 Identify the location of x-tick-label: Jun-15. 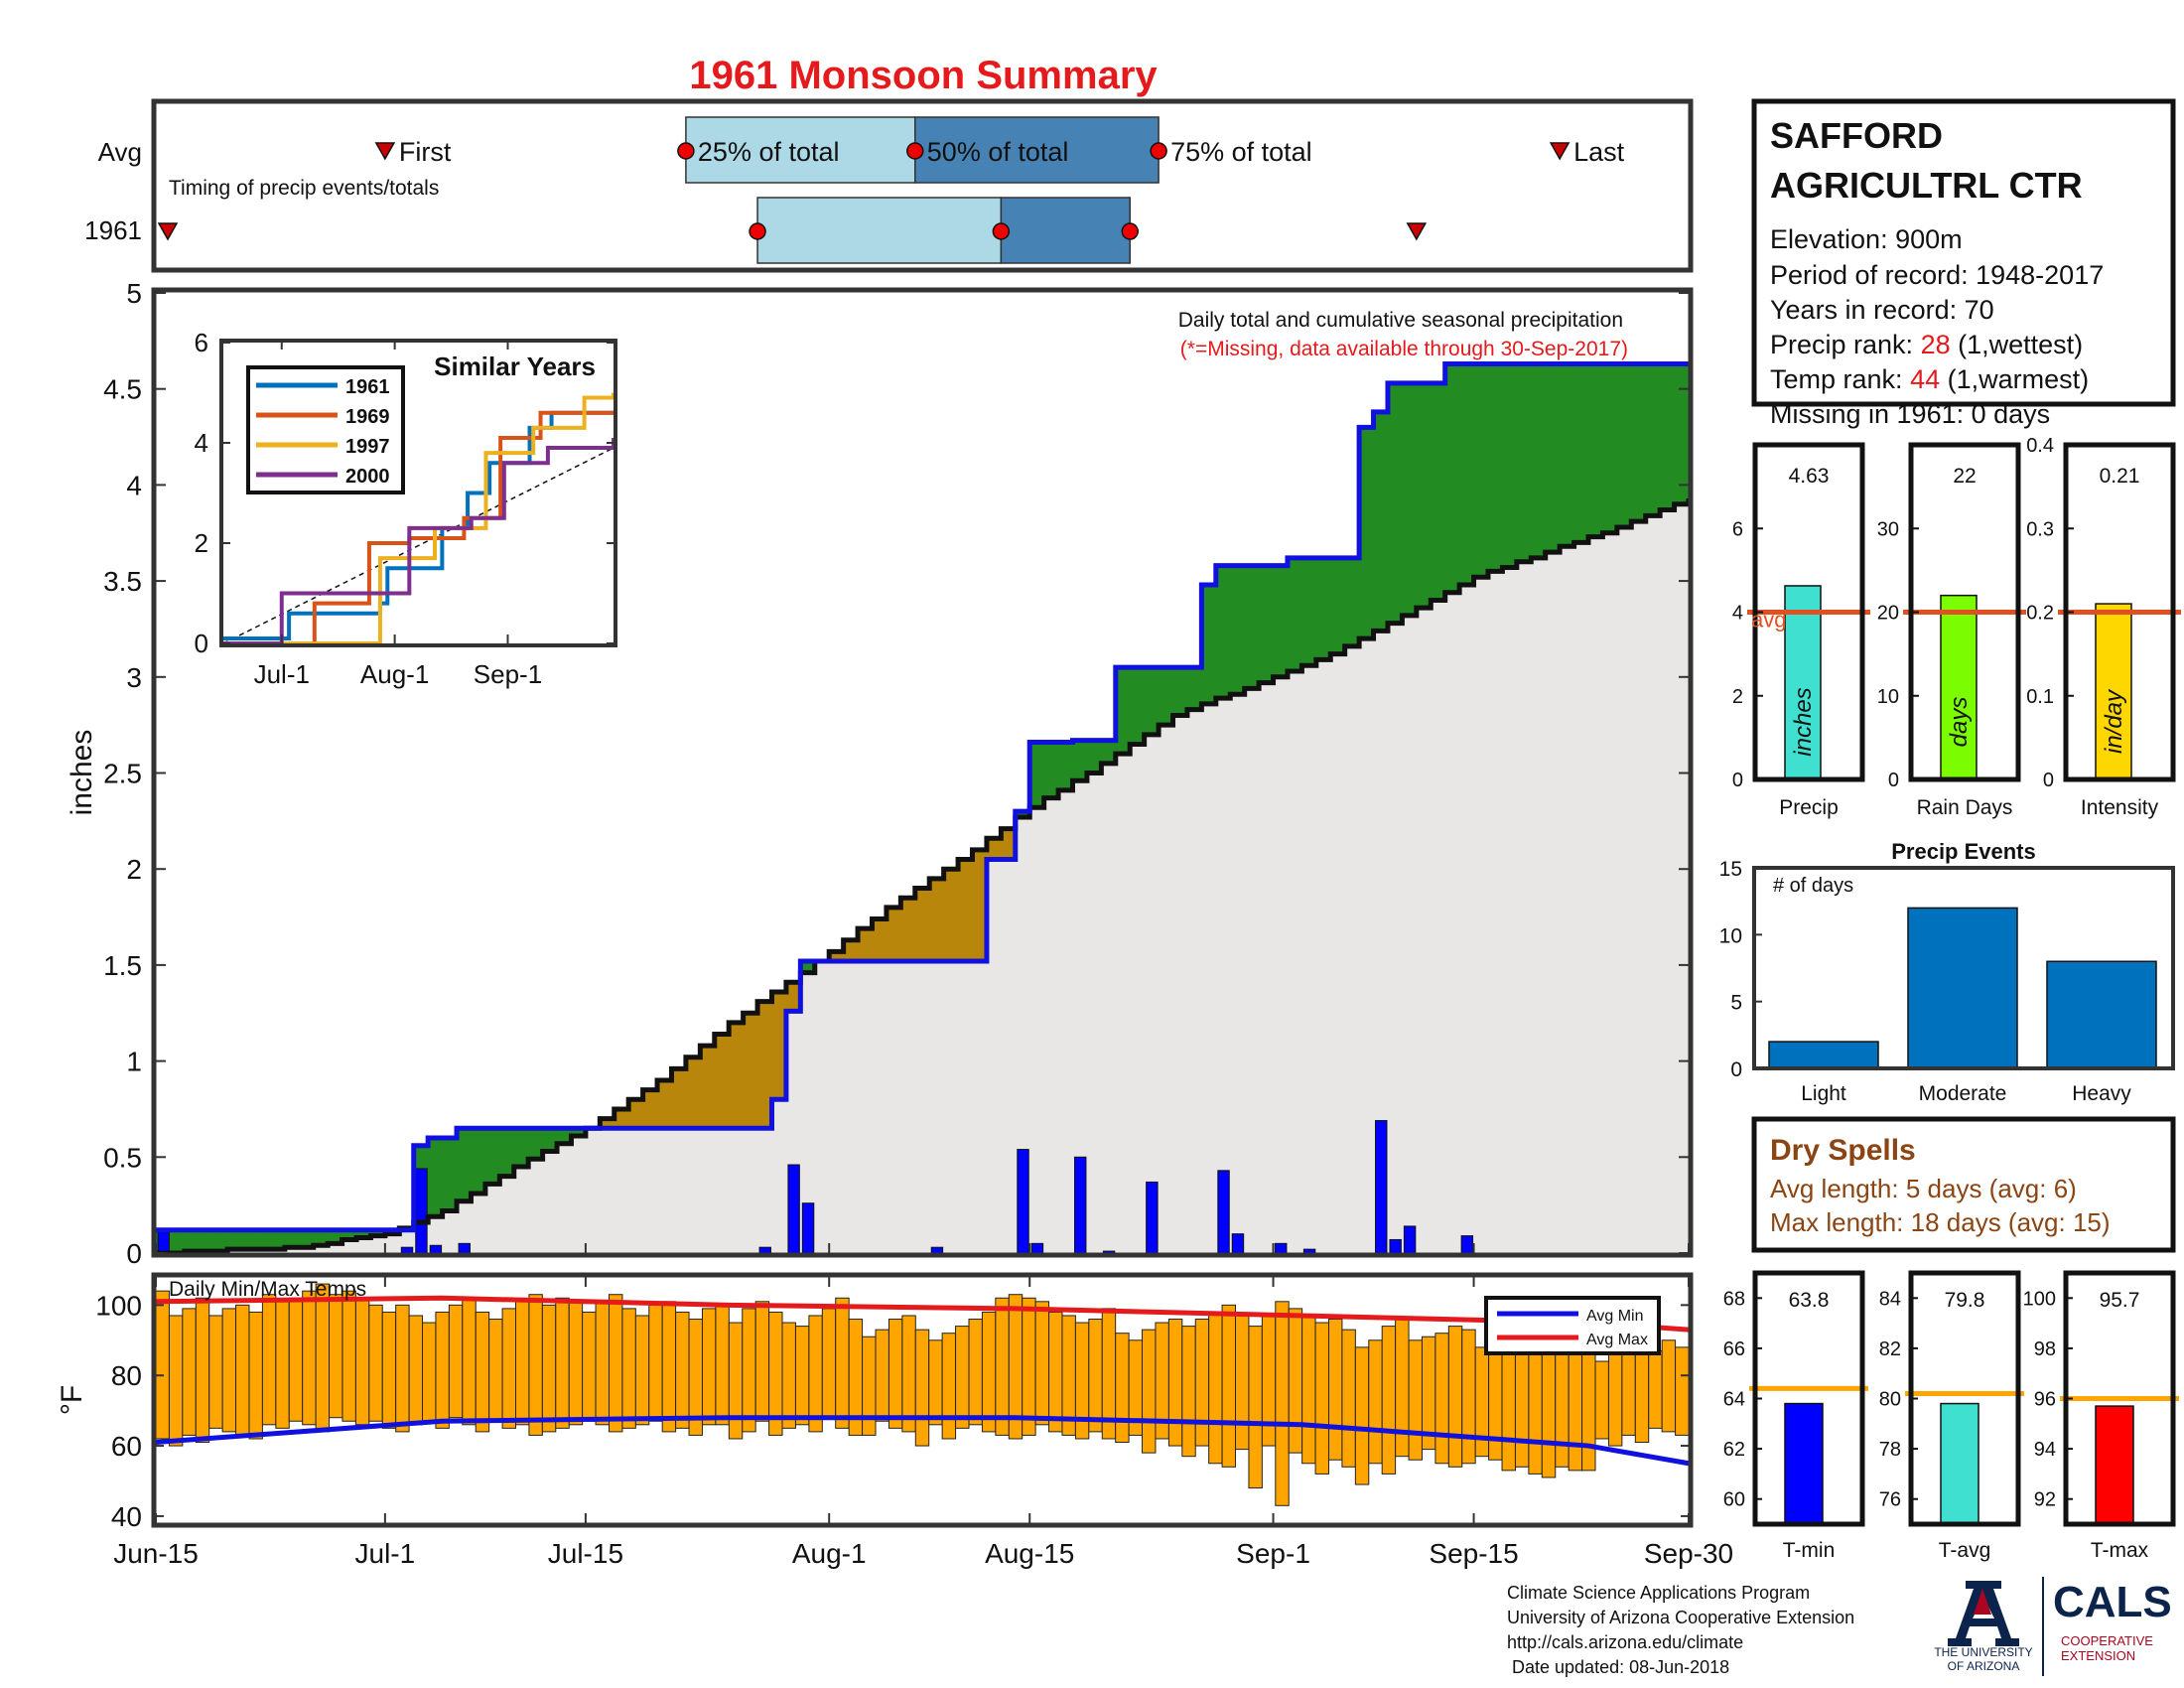
(156, 1553).